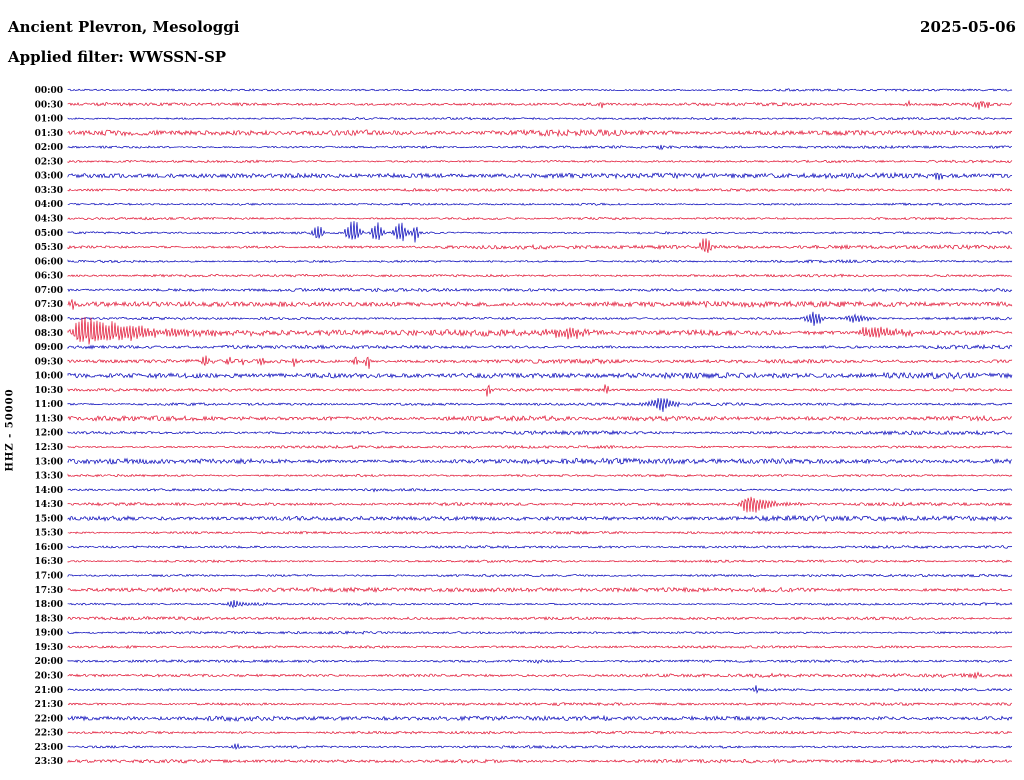 The image size is (1024, 780). I want to click on time-label-20:30: 20:30, so click(49, 676).